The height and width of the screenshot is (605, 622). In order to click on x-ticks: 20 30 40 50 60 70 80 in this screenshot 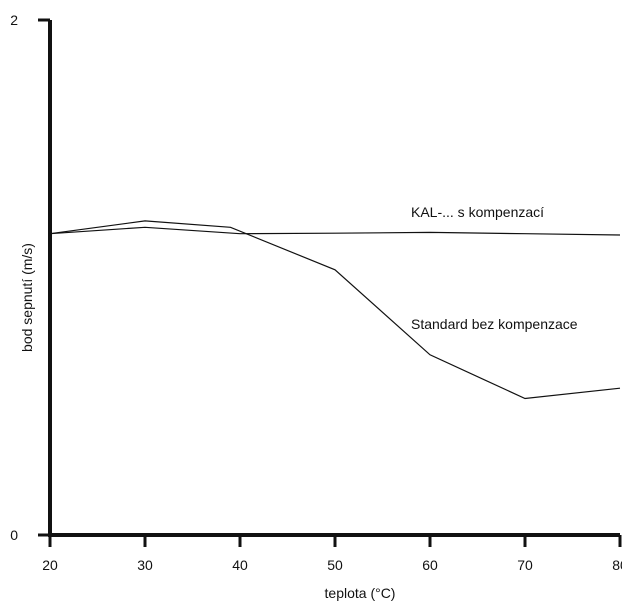, I will do `click(332, 554)`.